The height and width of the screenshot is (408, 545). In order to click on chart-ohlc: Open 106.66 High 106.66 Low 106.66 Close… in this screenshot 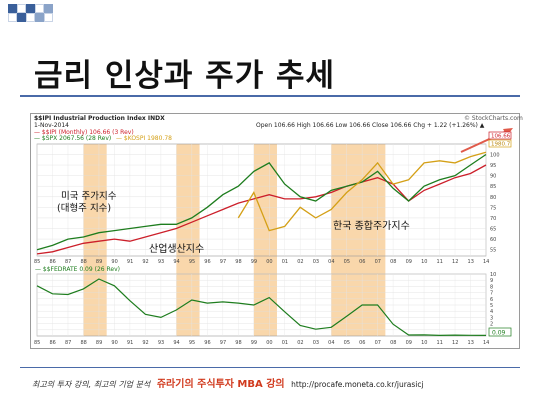, I will do `click(370, 125)`.